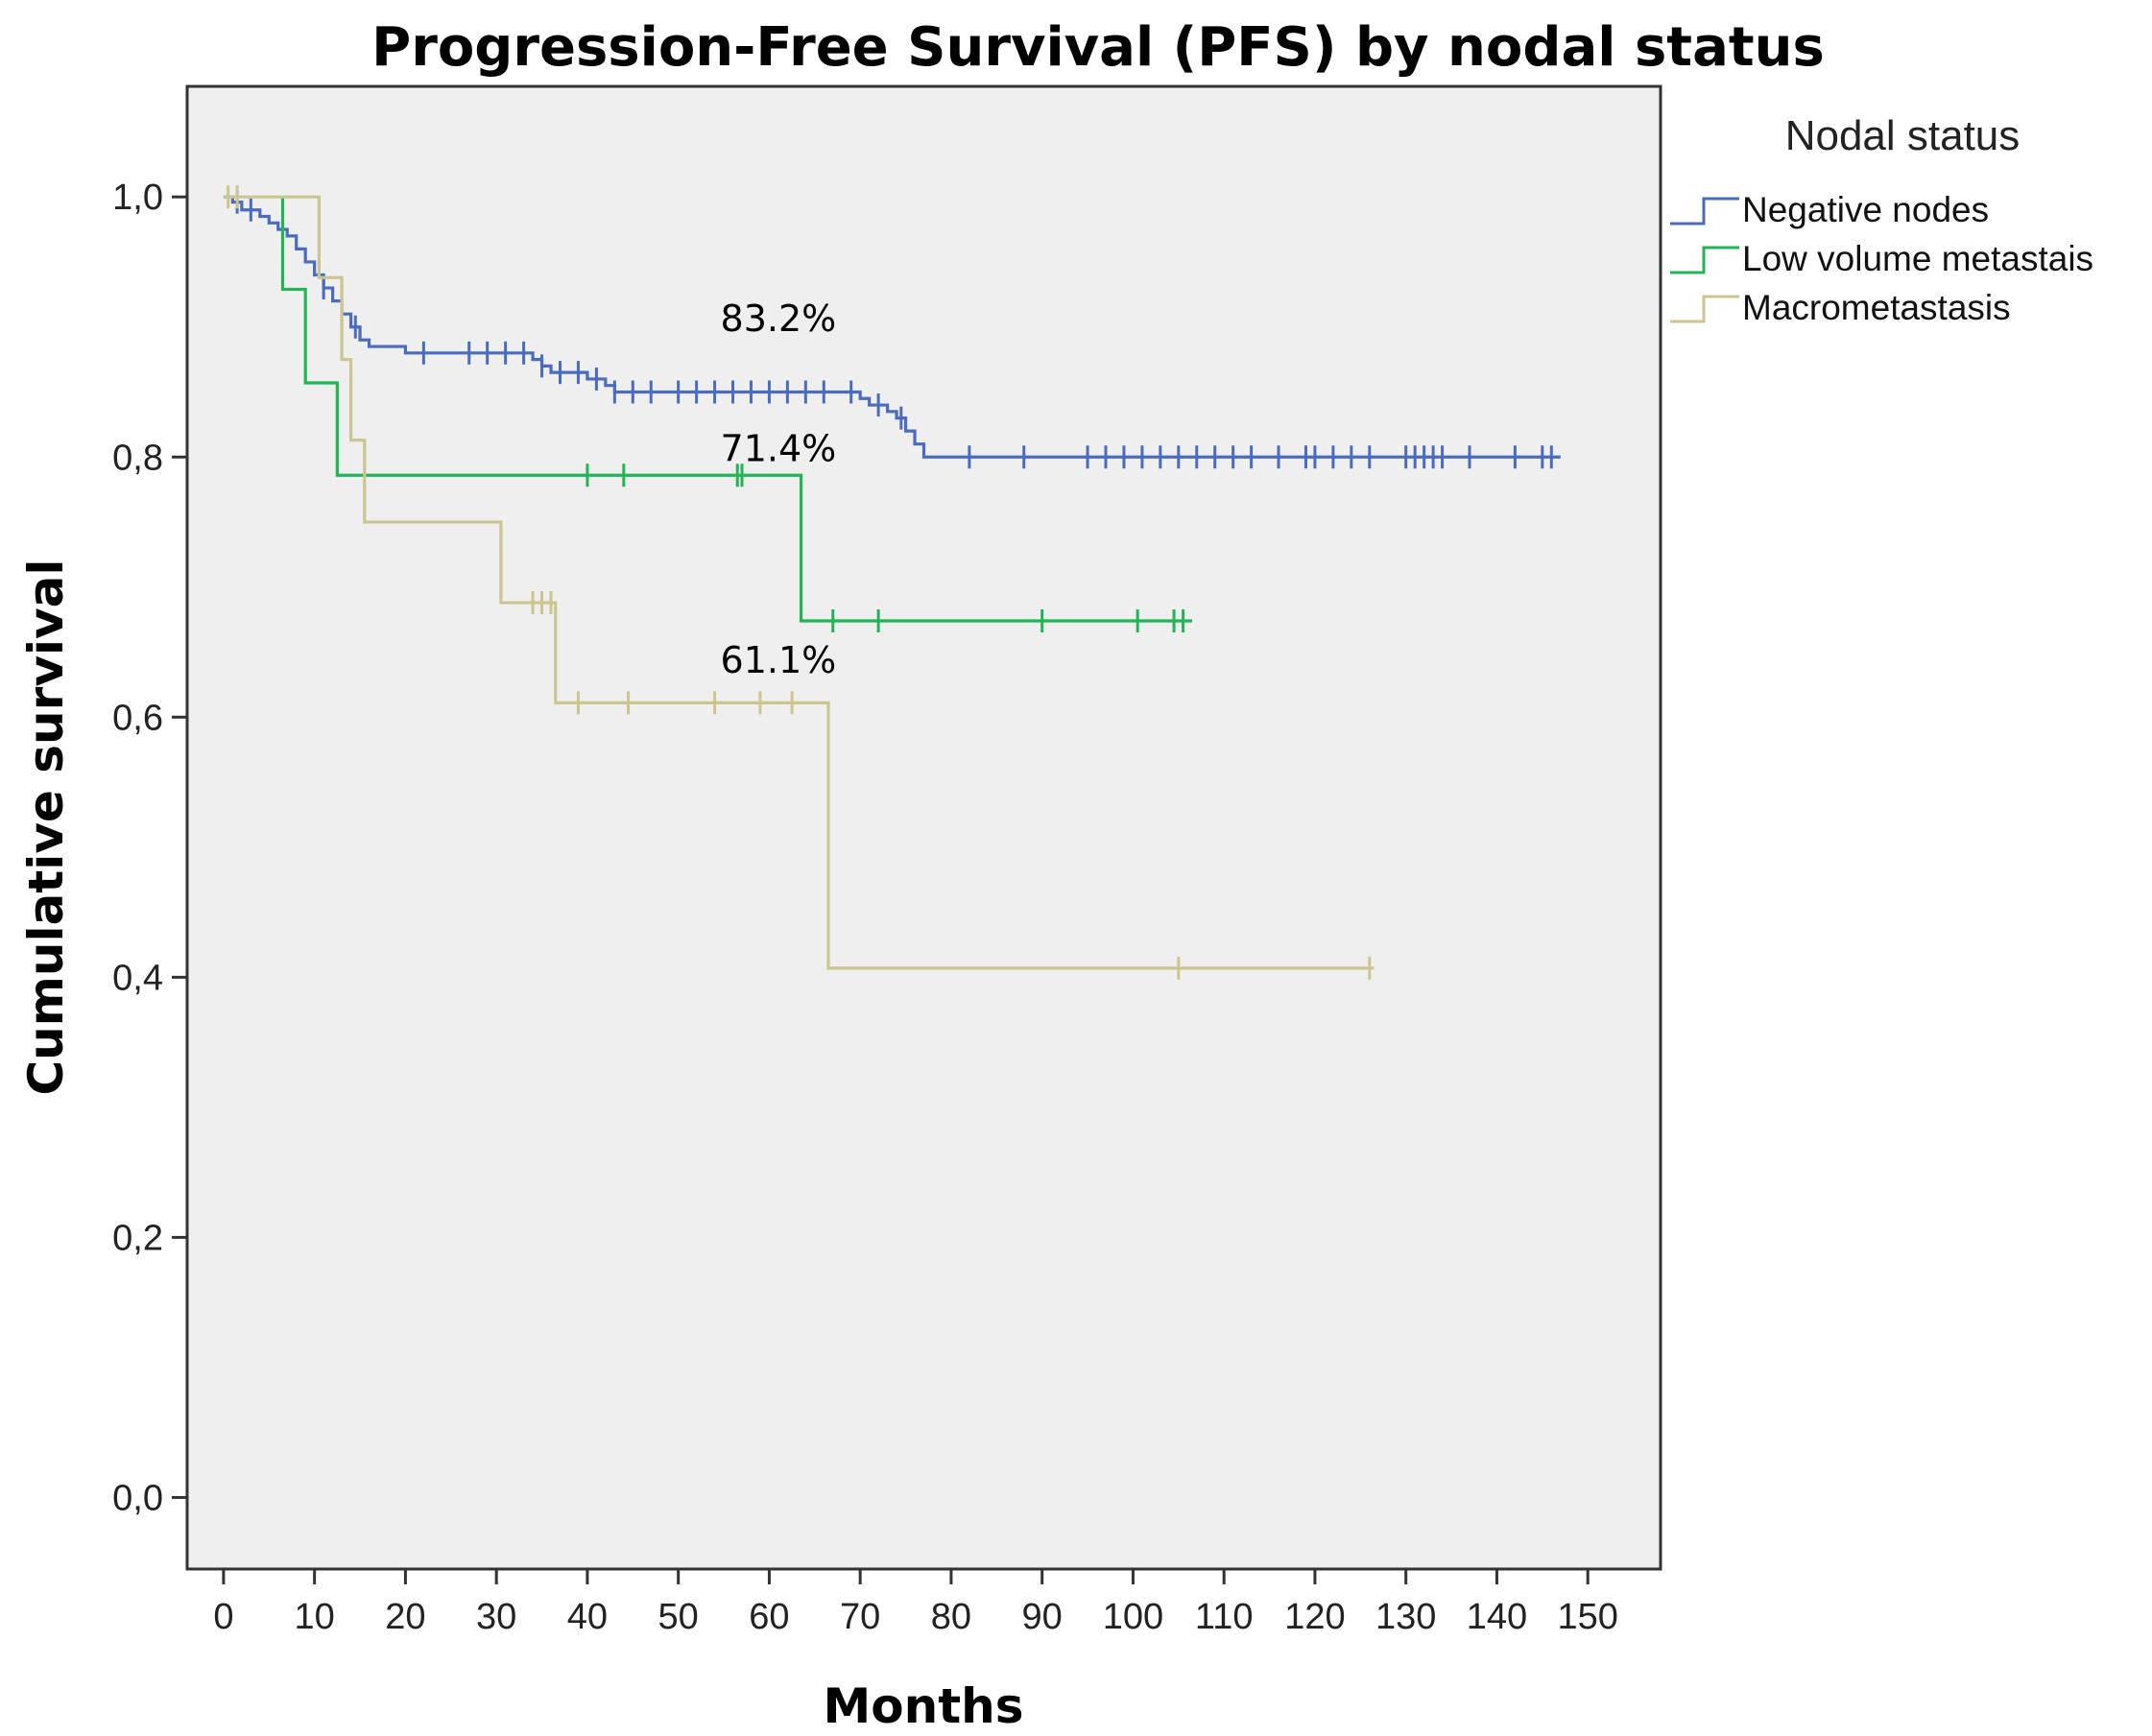 The image size is (2152, 1736). I want to click on x-tick-label: 70, so click(860, 1617).